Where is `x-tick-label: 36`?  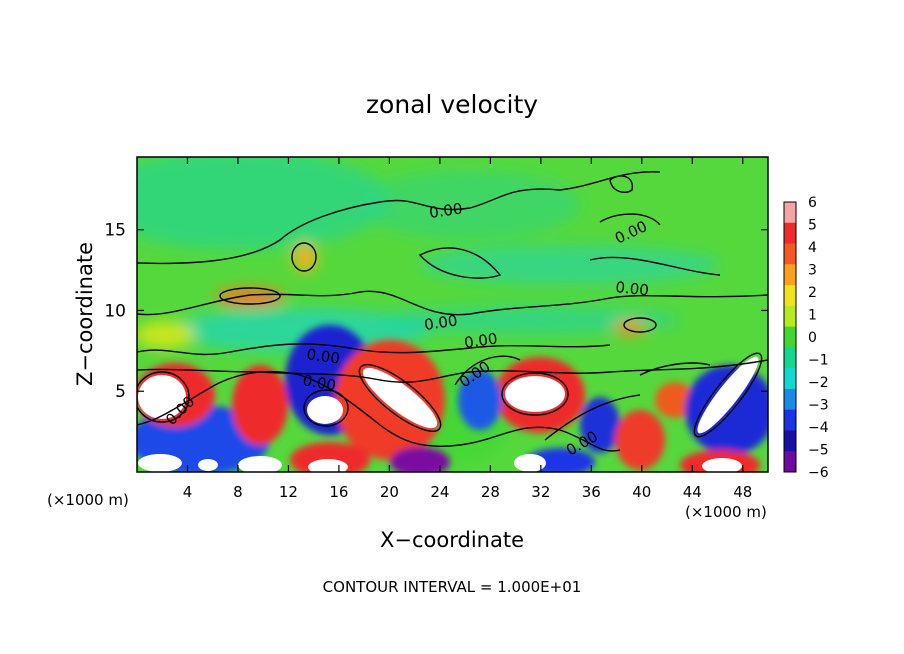
x-tick-label: 36 is located at coordinates (591, 492).